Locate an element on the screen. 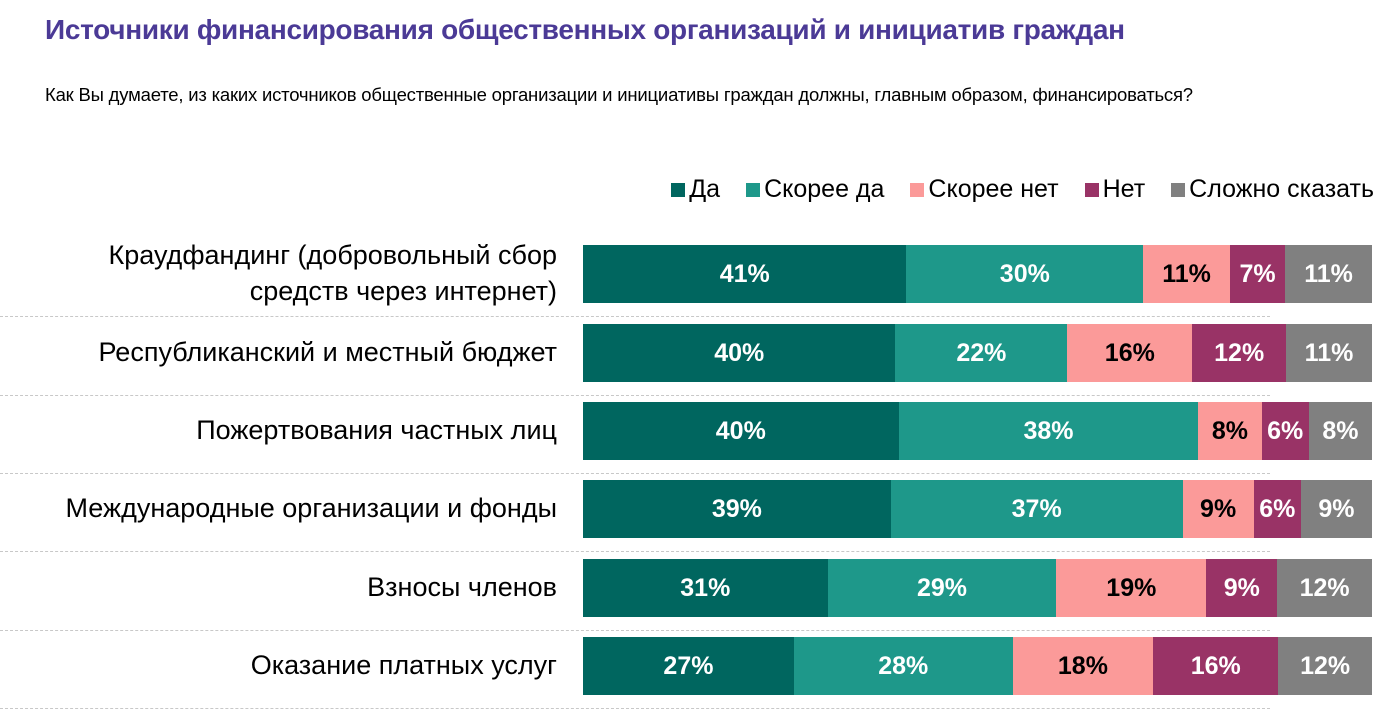 The height and width of the screenshot is (721, 1392). data-label: 29% is located at coordinates (941, 587).